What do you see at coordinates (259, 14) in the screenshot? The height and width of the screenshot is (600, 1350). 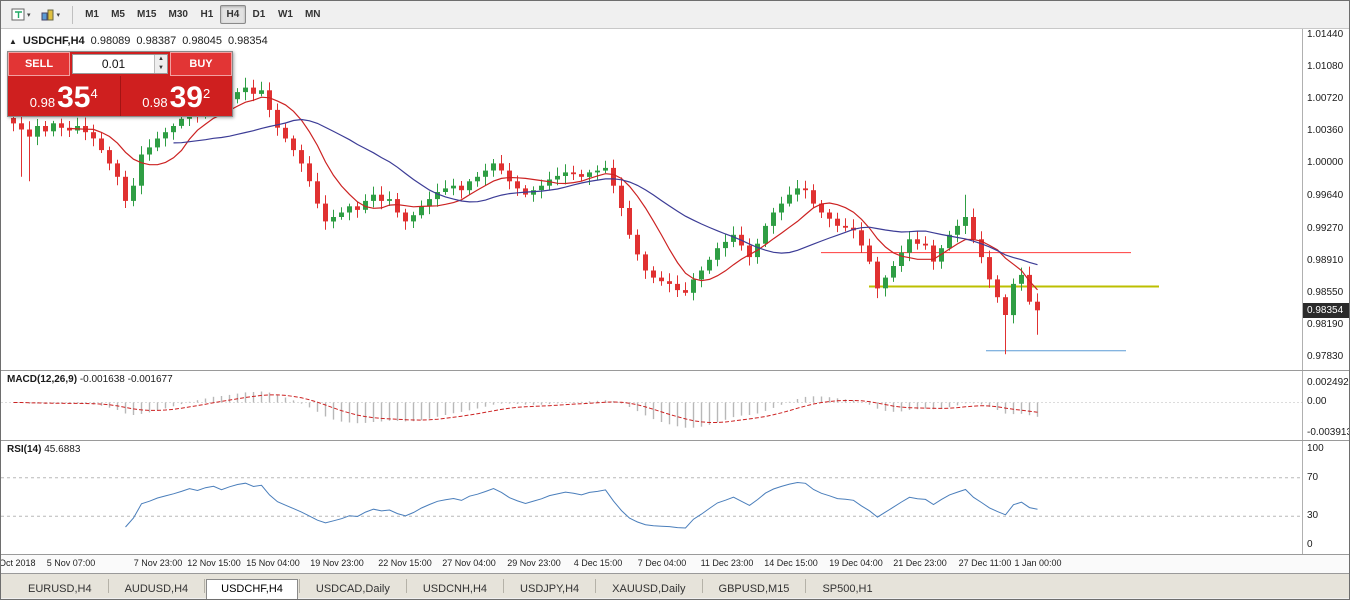 I see `timeframe-d1: D1` at bounding box center [259, 14].